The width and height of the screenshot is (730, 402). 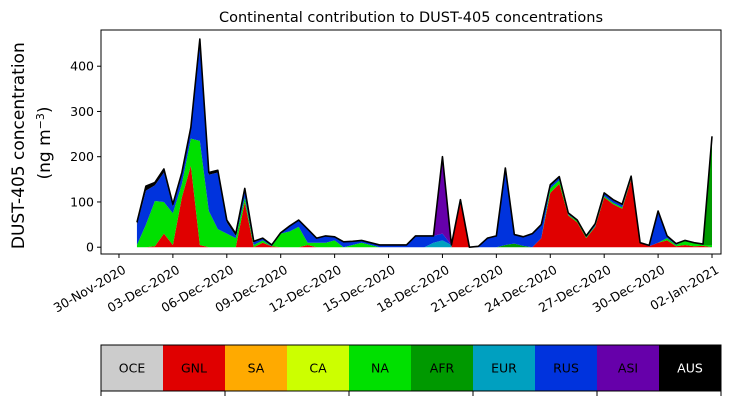 I want to click on legend-swatch-gnl, so click(x=194, y=368).